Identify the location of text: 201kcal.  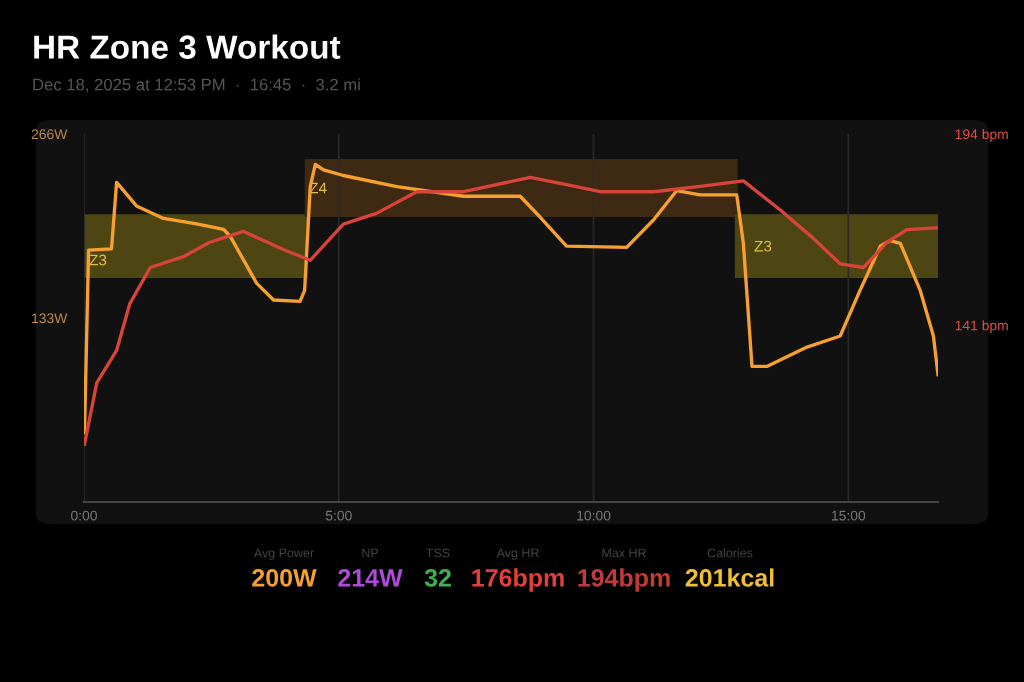
(729, 577).